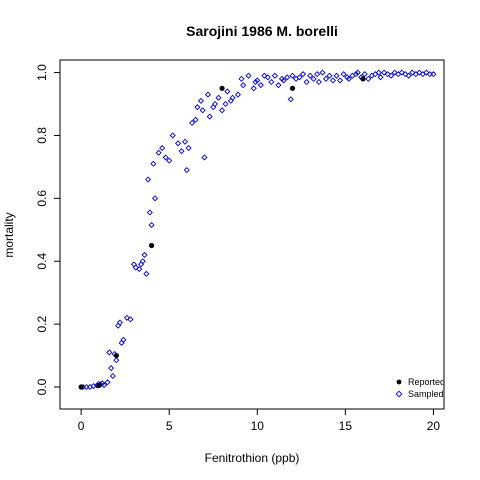  I want to click on x-tick-label: 0, so click(81, 426).